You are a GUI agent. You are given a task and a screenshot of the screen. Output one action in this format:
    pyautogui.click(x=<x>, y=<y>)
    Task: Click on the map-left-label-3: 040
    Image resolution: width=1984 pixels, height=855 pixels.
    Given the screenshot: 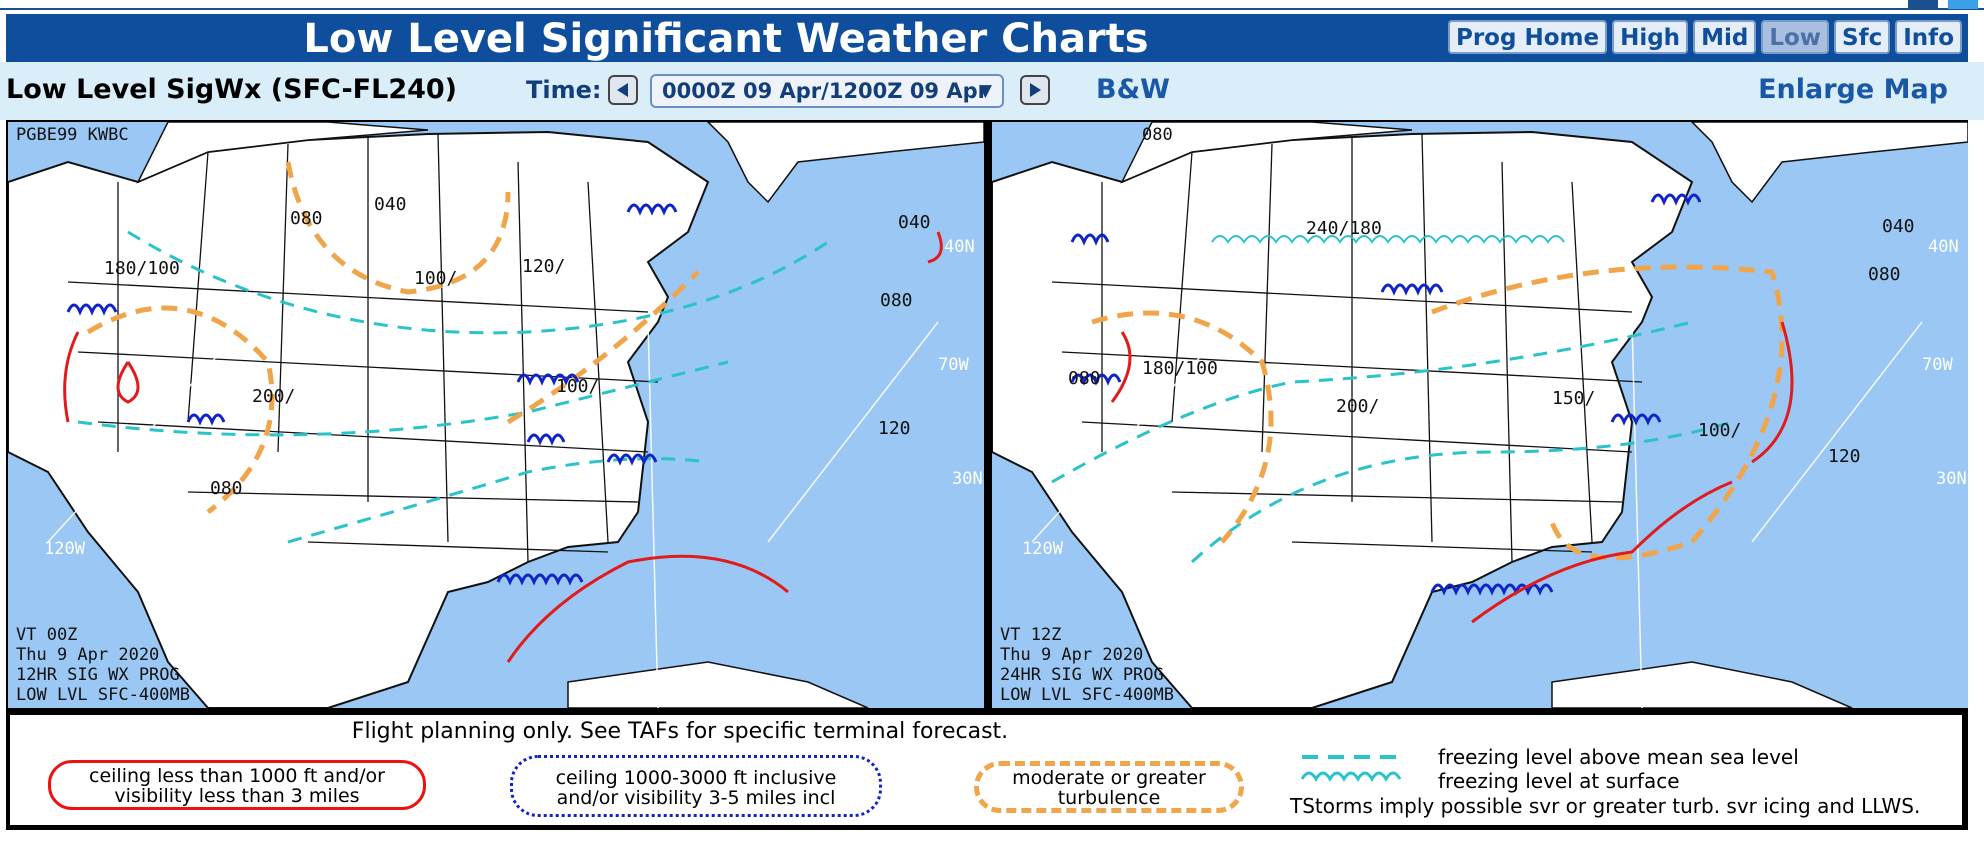 What is the action you would take?
    pyautogui.click(x=390, y=204)
    